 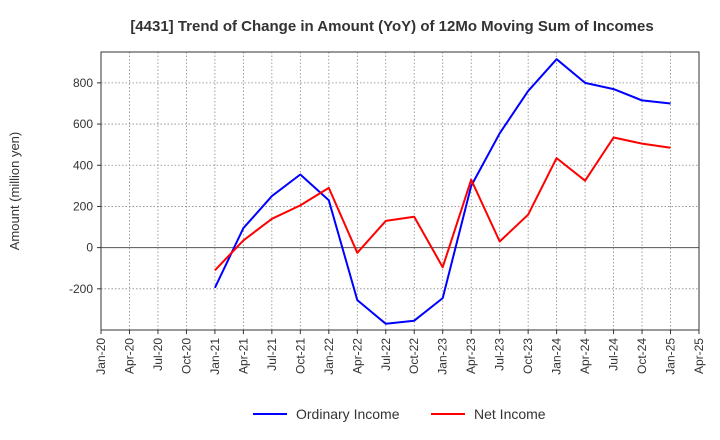 I want to click on x-tick-label: Apr-24, so click(x=585, y=356).